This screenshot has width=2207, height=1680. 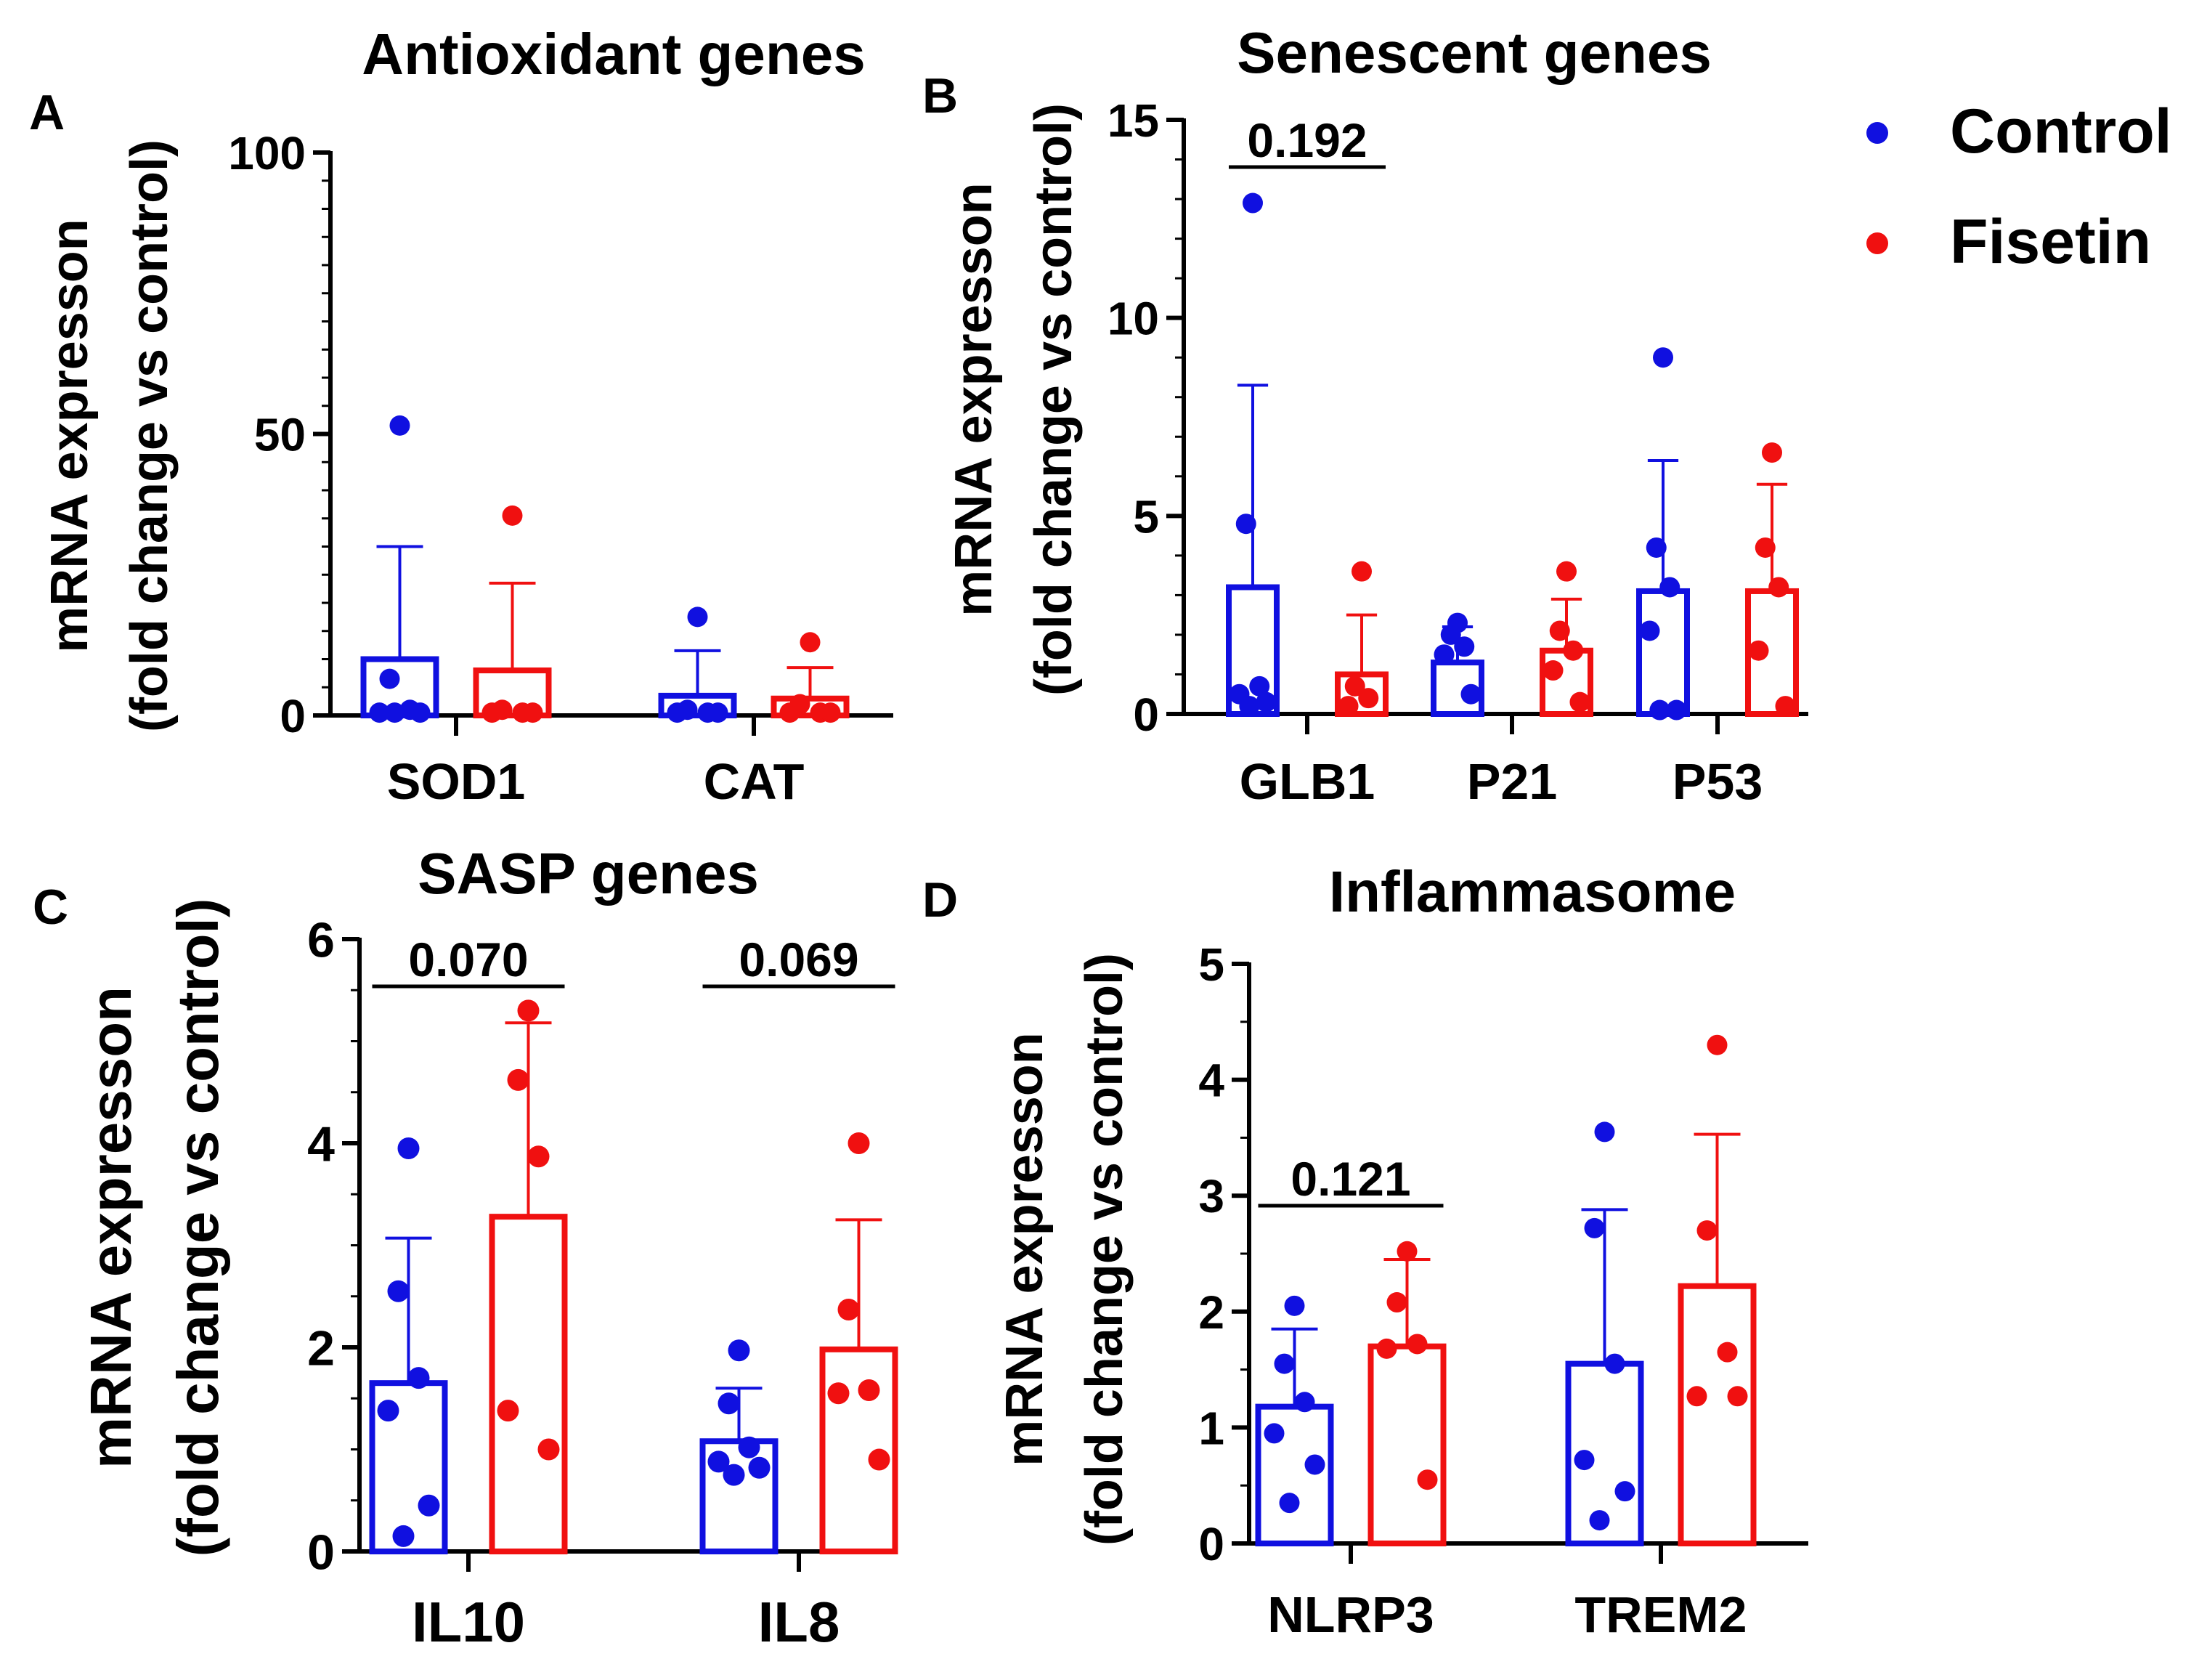 I want to click on panel-c-ylabel-line2: (fold change vs control), so click(x=198, y=1227).